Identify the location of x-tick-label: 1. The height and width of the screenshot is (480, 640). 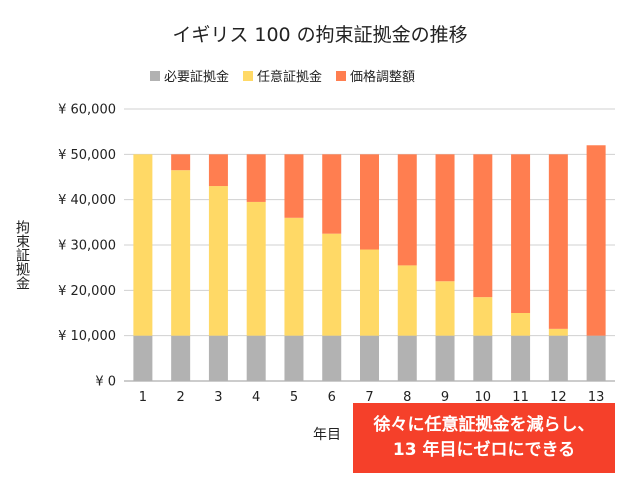
(143, 397).